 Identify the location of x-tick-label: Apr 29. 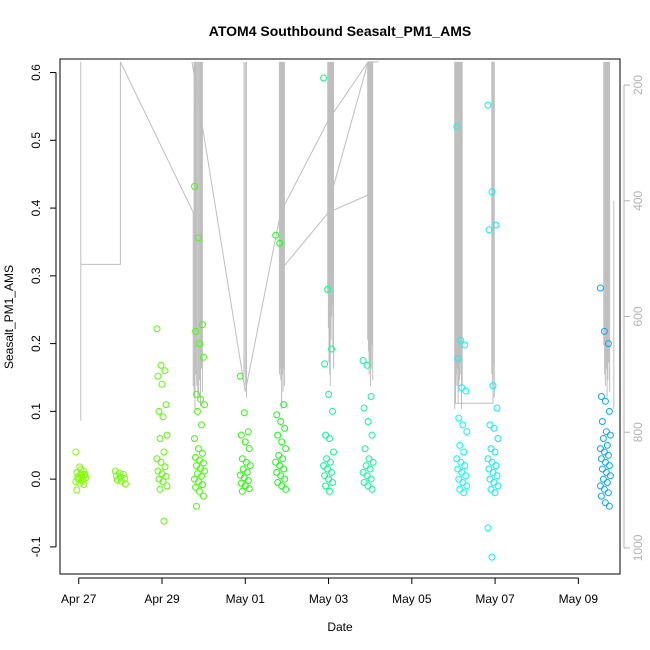
(162, 599).